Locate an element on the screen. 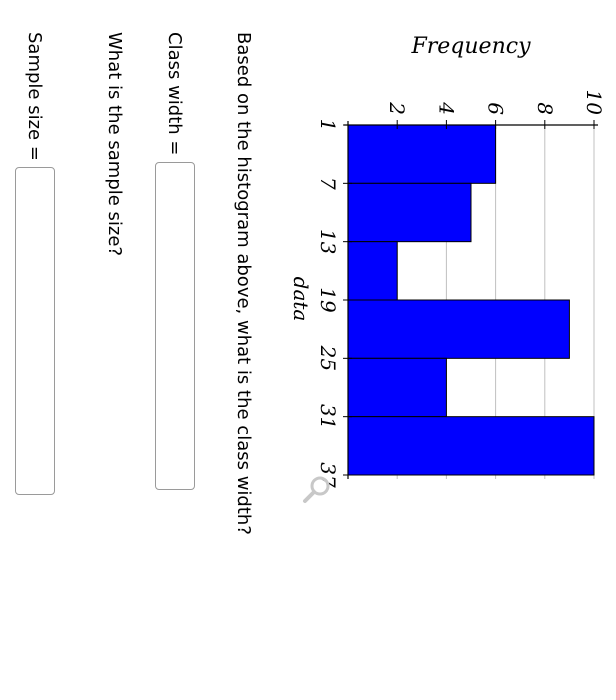 The width and height of the screenshot is (616, 700). y-tick-label: 4 is located at coordinates (446, 108).